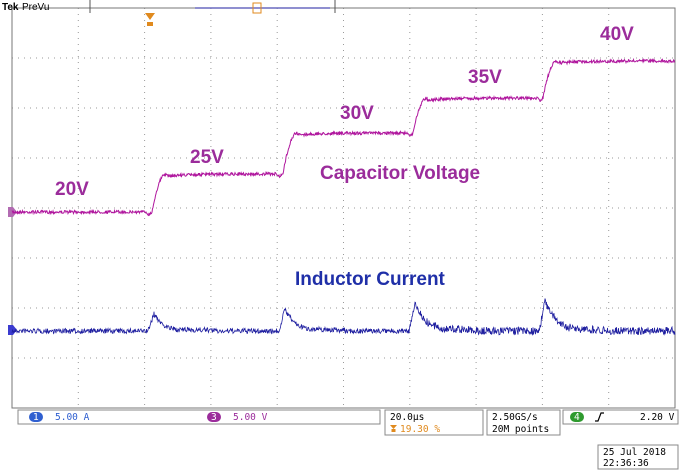  What do you see at coordinates (407, 417) in the screenshot?
I see `timebase: 20.0µs` at bounding box center [407, 417].